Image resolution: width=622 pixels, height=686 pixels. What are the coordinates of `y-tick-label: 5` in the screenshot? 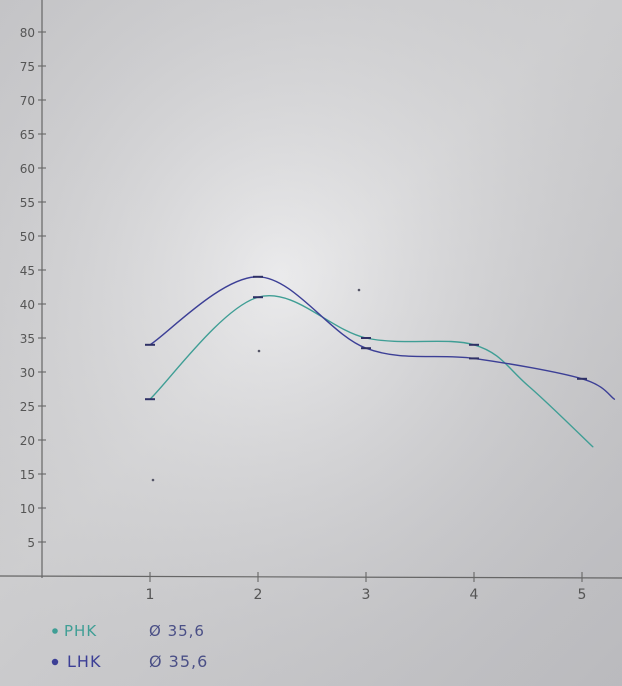 It's located at (31, 543).